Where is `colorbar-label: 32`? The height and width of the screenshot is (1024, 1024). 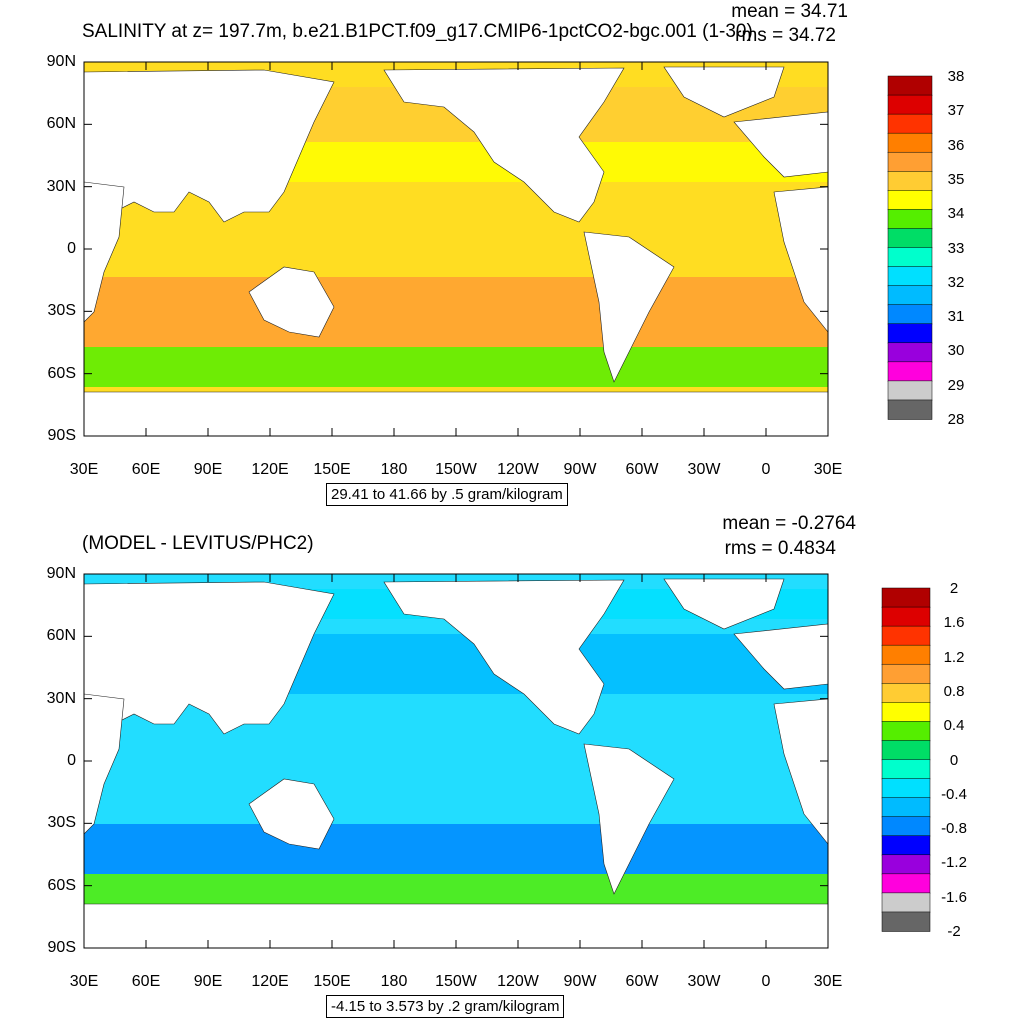 colorbar-label: 32 is located at coordinates (956, 282).